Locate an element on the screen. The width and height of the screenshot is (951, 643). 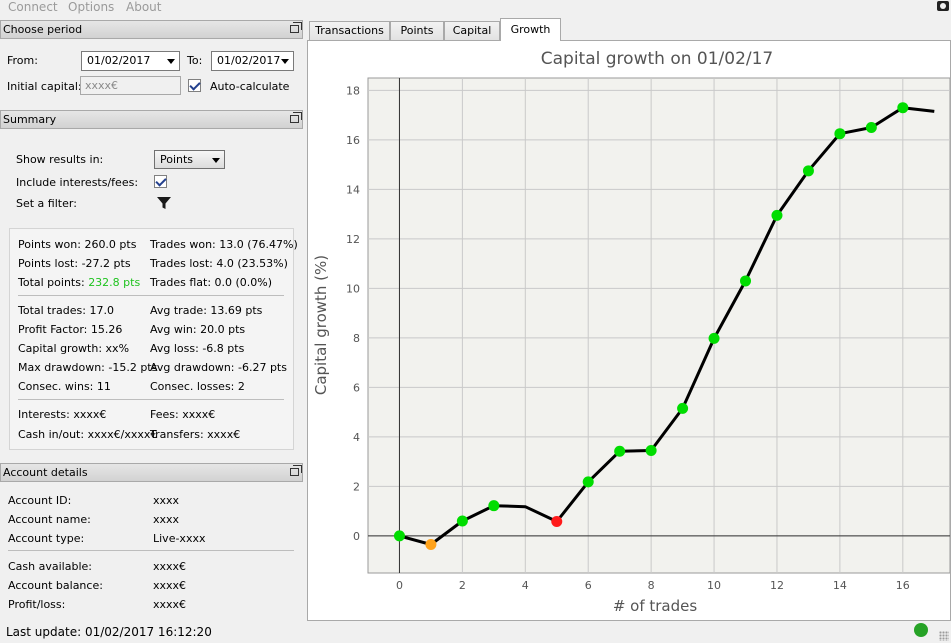
capital-growth: Capital growth: xx% is located at coordinates (74, 348).